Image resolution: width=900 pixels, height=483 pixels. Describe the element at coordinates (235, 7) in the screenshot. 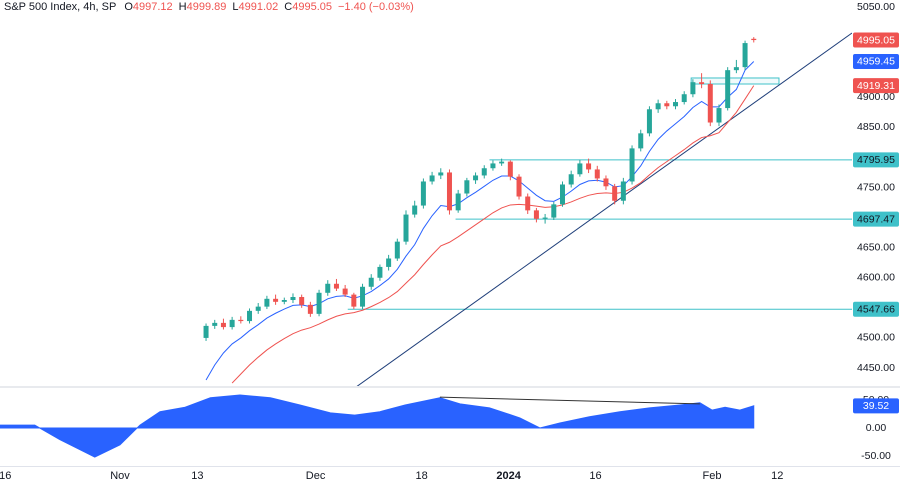

I see `legend-text: L` at that location.